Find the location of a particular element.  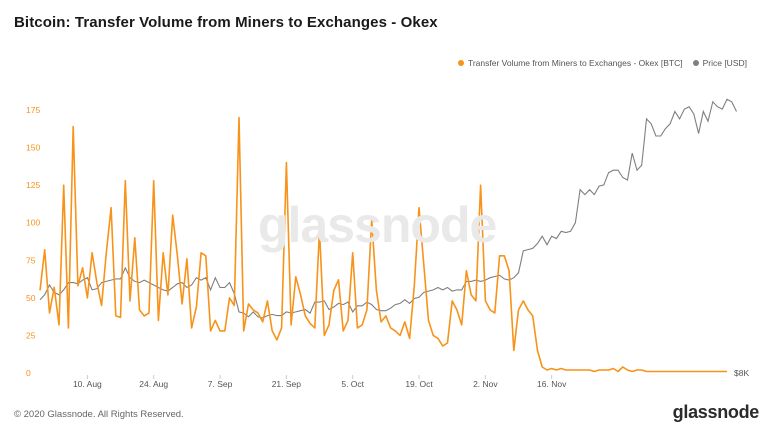

copyright-text: © 2020 Glassnode. All Rights Reserved. is located at coordinates (99, 414).